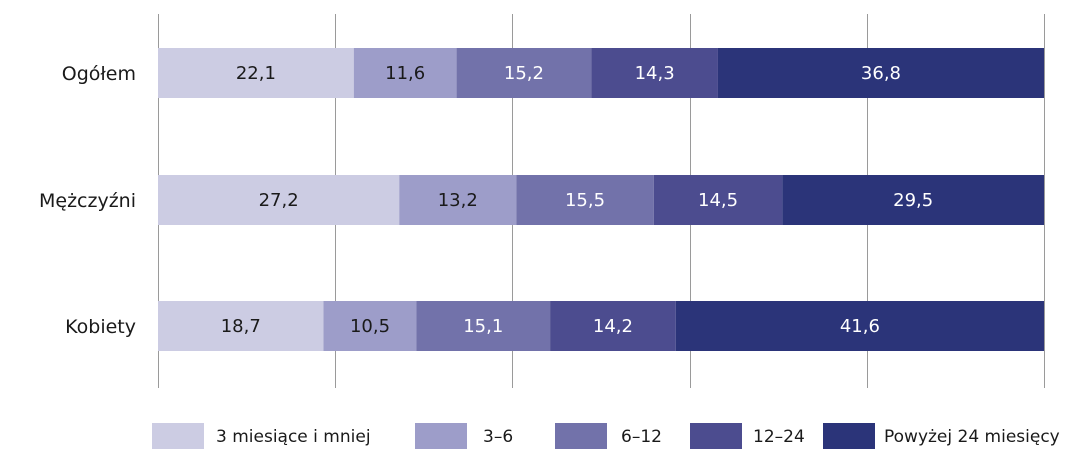 The height and width of the screenshot is (452, 1089). I want to click on legend-label: 12–24, so click(779, 437).